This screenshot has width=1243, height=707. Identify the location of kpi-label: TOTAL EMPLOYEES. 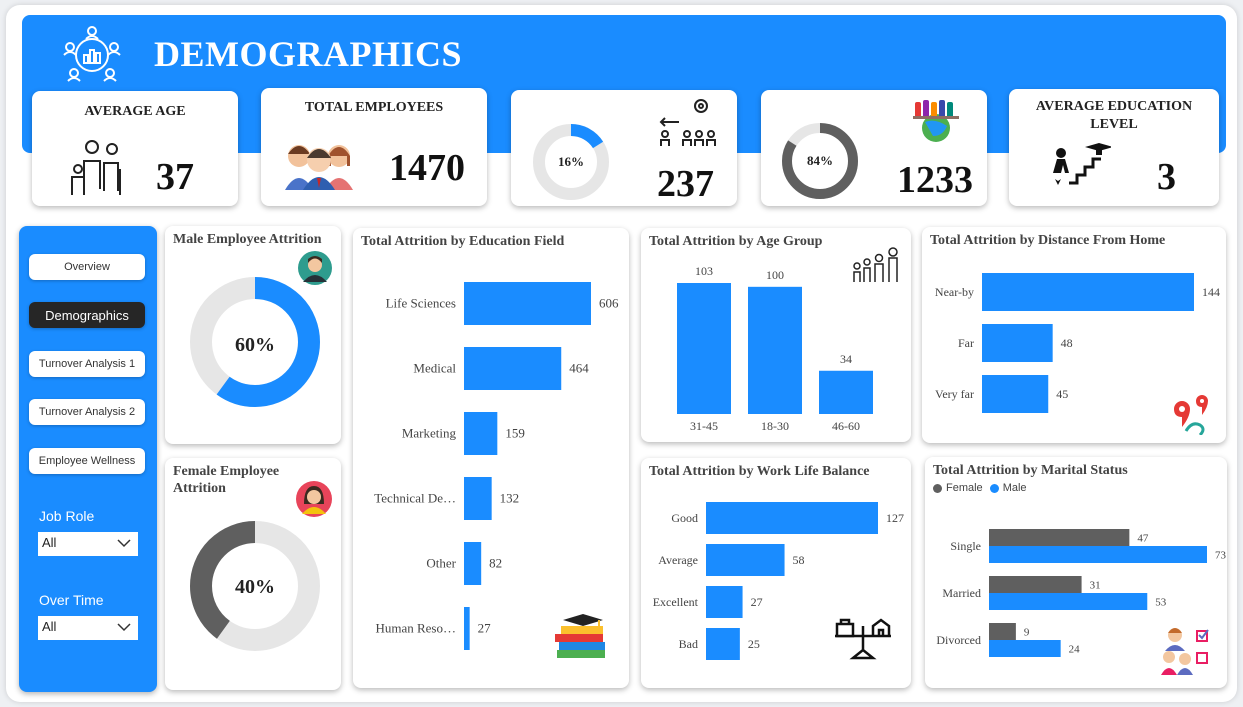
(374, 107).